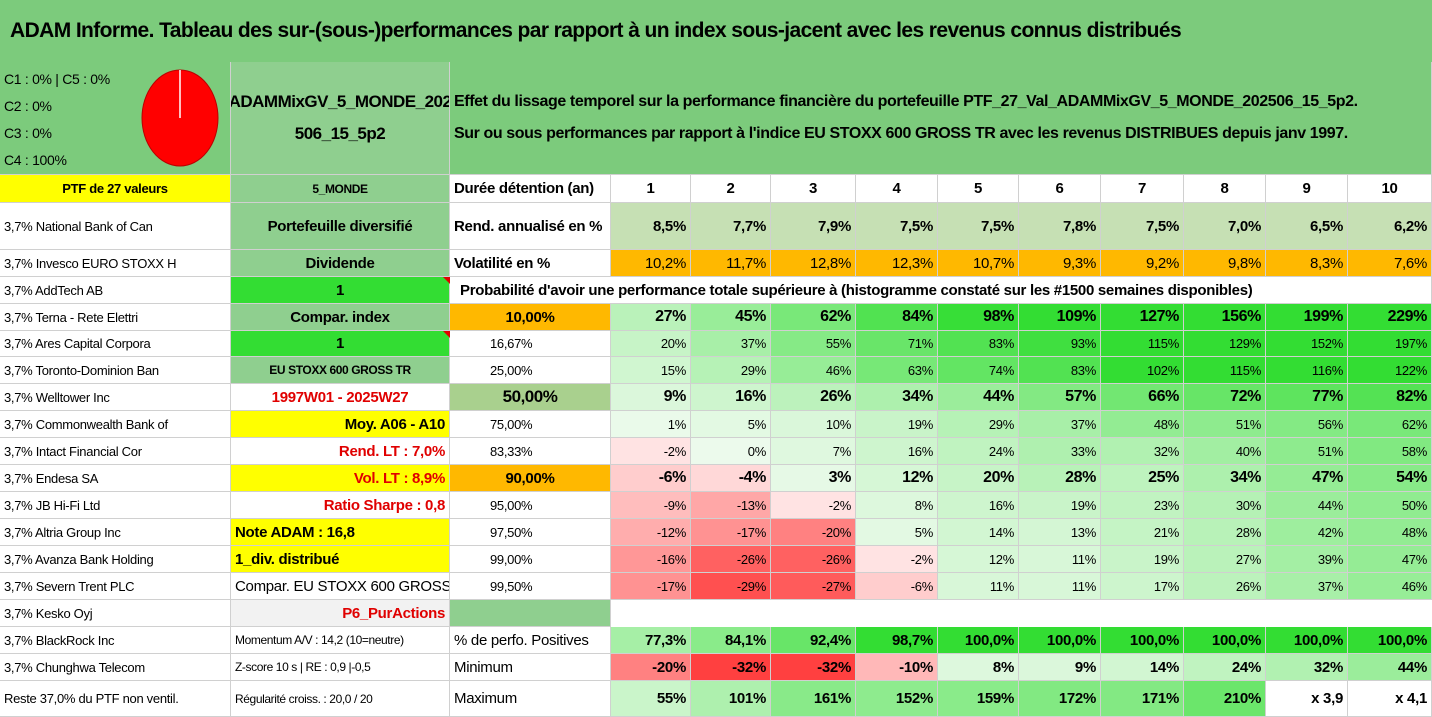  What do you see at coordinates (651, 317) in the screenshot?
I see `probability-value: 27%` at bounding box center [651, 317].